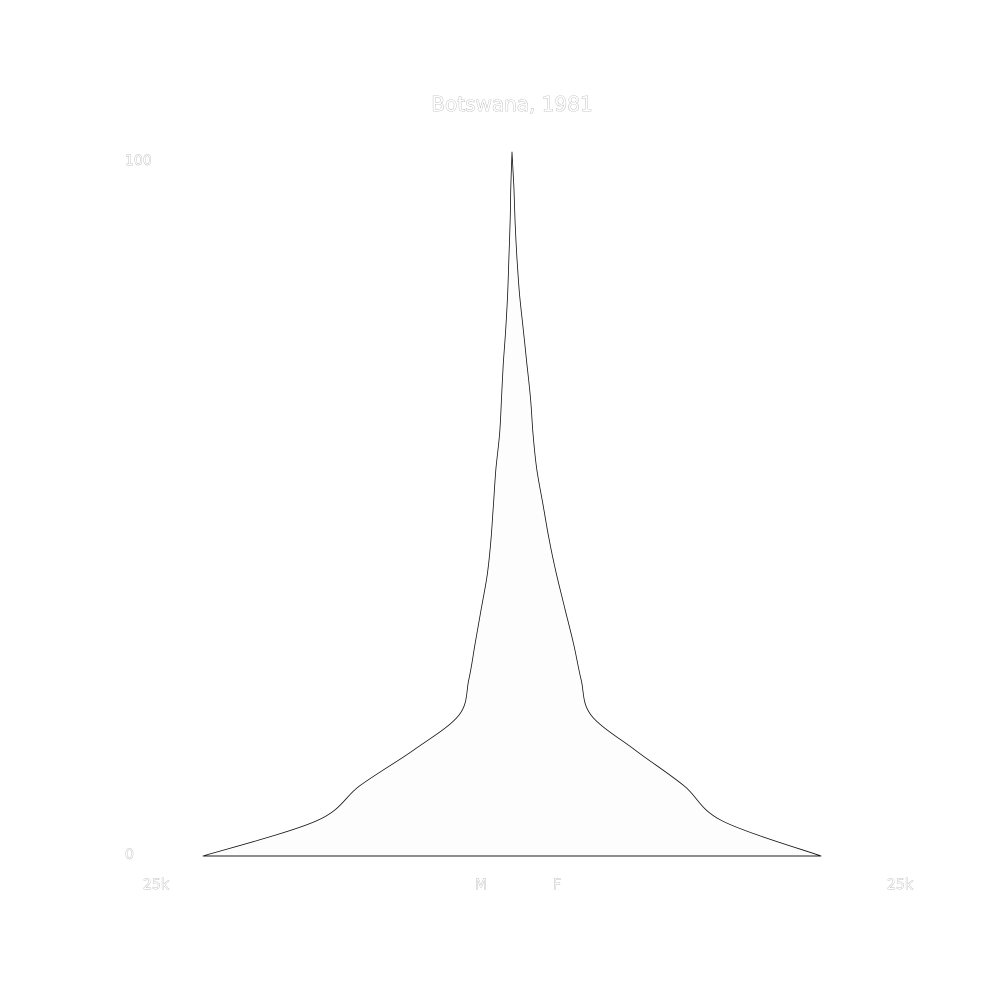  I want to click on y-tick-label-max: 100, so click(138, 161).